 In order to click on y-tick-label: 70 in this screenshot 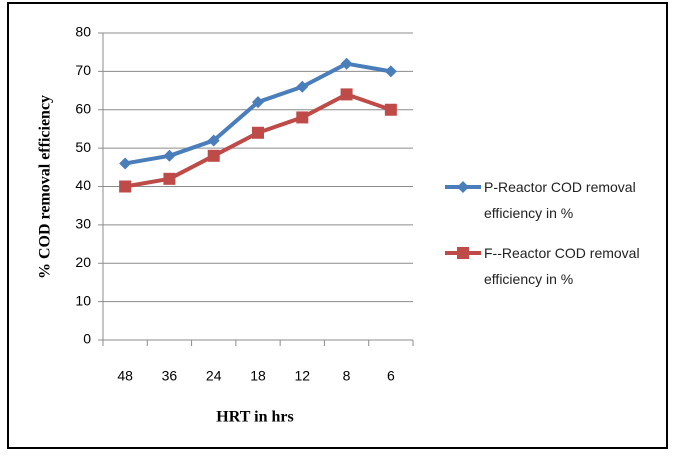, I will do `click(83, 70)`.